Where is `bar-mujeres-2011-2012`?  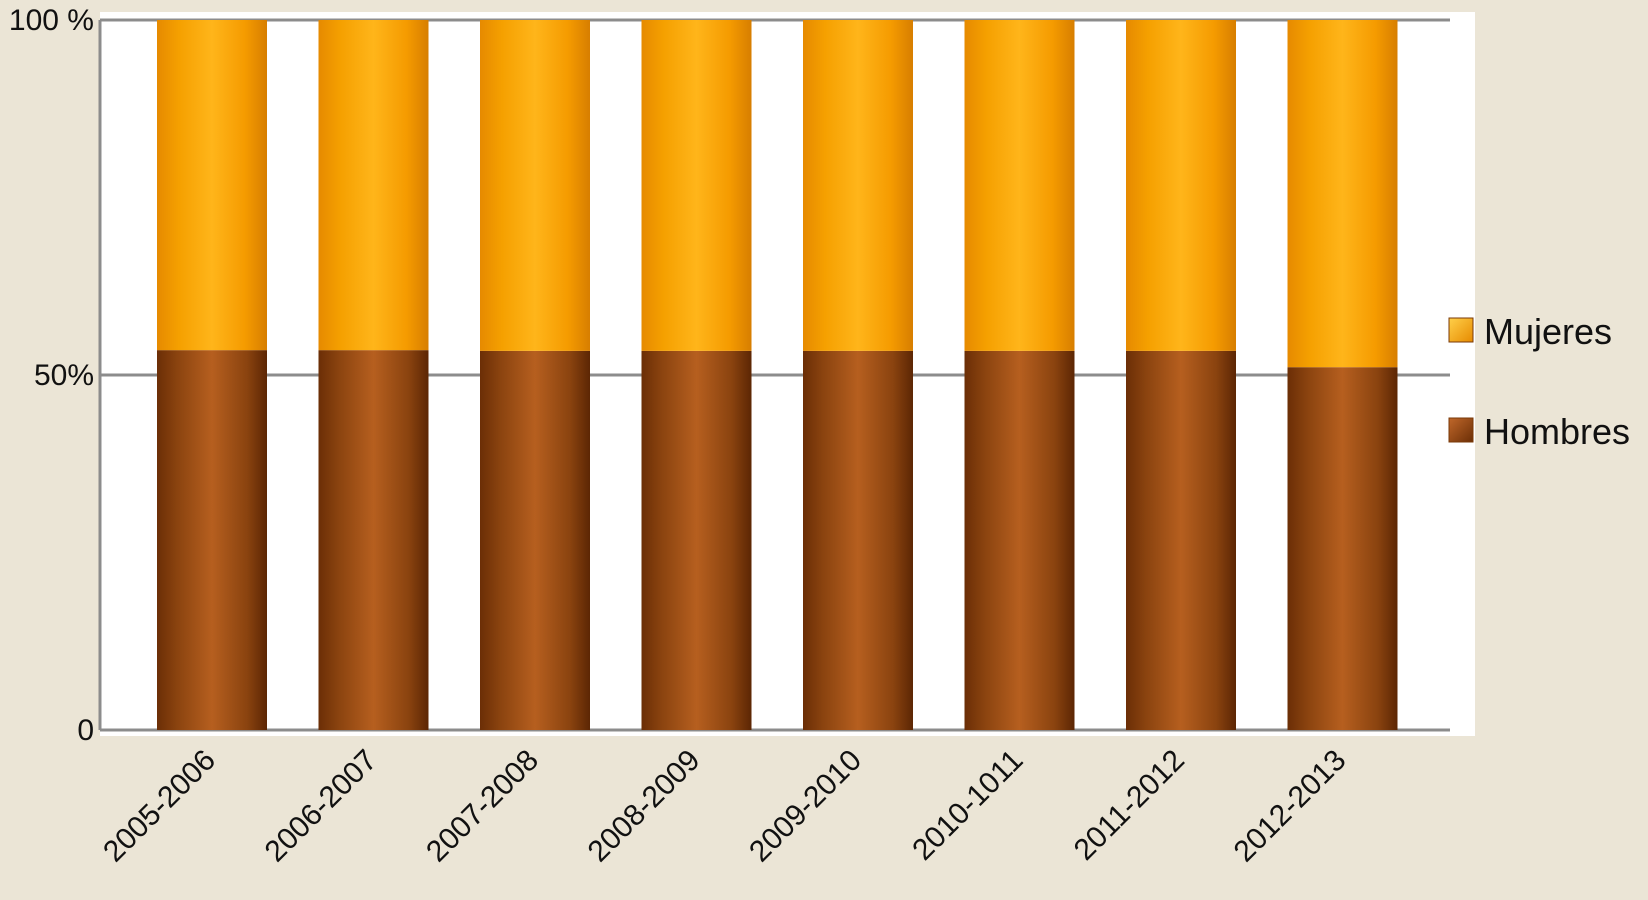
bar-mujeres-2011-2012 is located at coordinates (1181, 185).